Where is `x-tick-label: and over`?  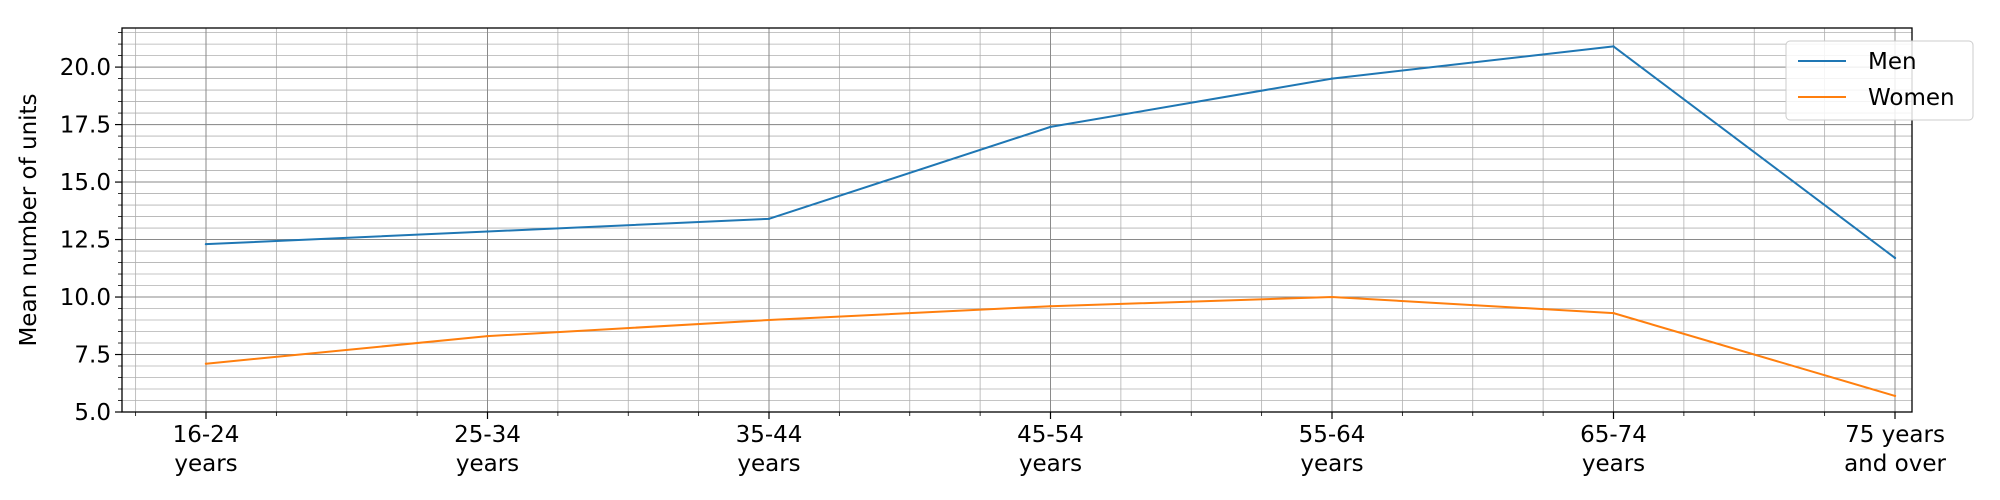 x-tick-label: and over is located at coordinates (1895, 464).